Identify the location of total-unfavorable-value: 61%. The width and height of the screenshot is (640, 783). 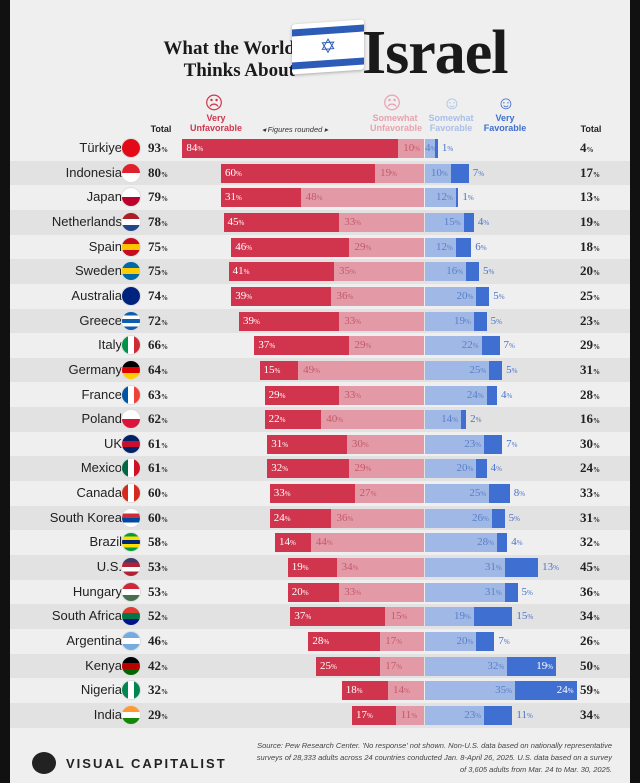
(158, 468).